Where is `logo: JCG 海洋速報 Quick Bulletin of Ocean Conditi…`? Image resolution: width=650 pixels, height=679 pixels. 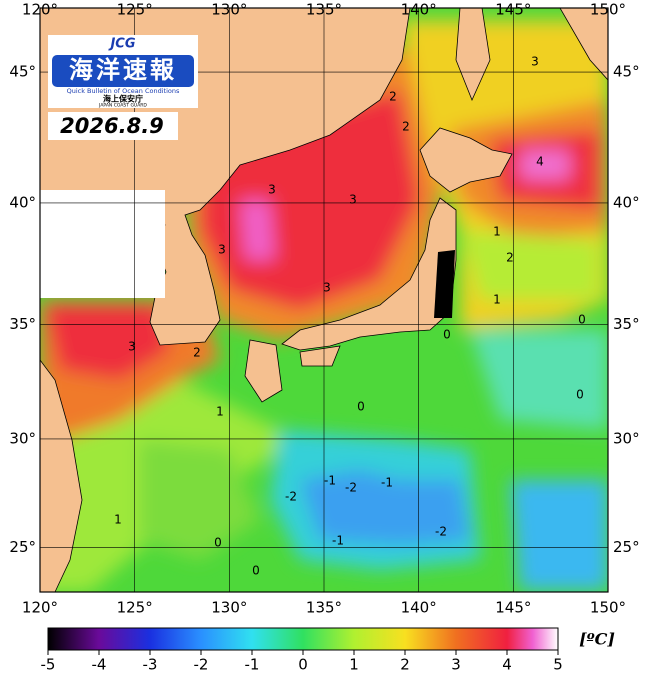
logo: JCG 海洋速報 Quick Bulletin of Ocean Conditi… is located at coordinates (123, 87).